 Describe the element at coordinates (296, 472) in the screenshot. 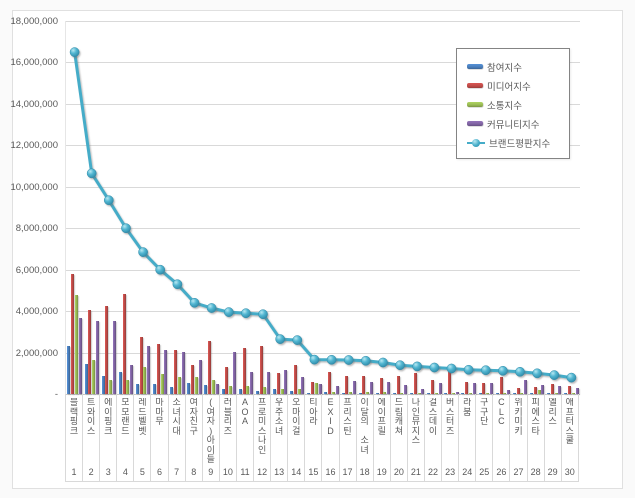

I see `category-rank: 14` at that location.